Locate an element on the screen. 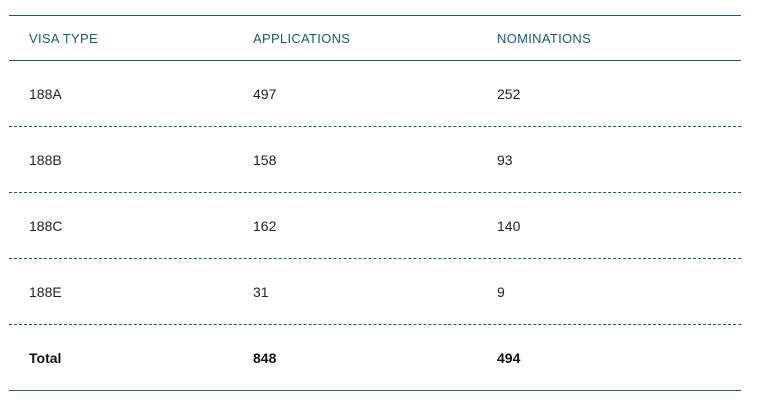 The width and height of the screenshot is (760, 402). cell-applications: 162 is located at coordinates (265, 225).